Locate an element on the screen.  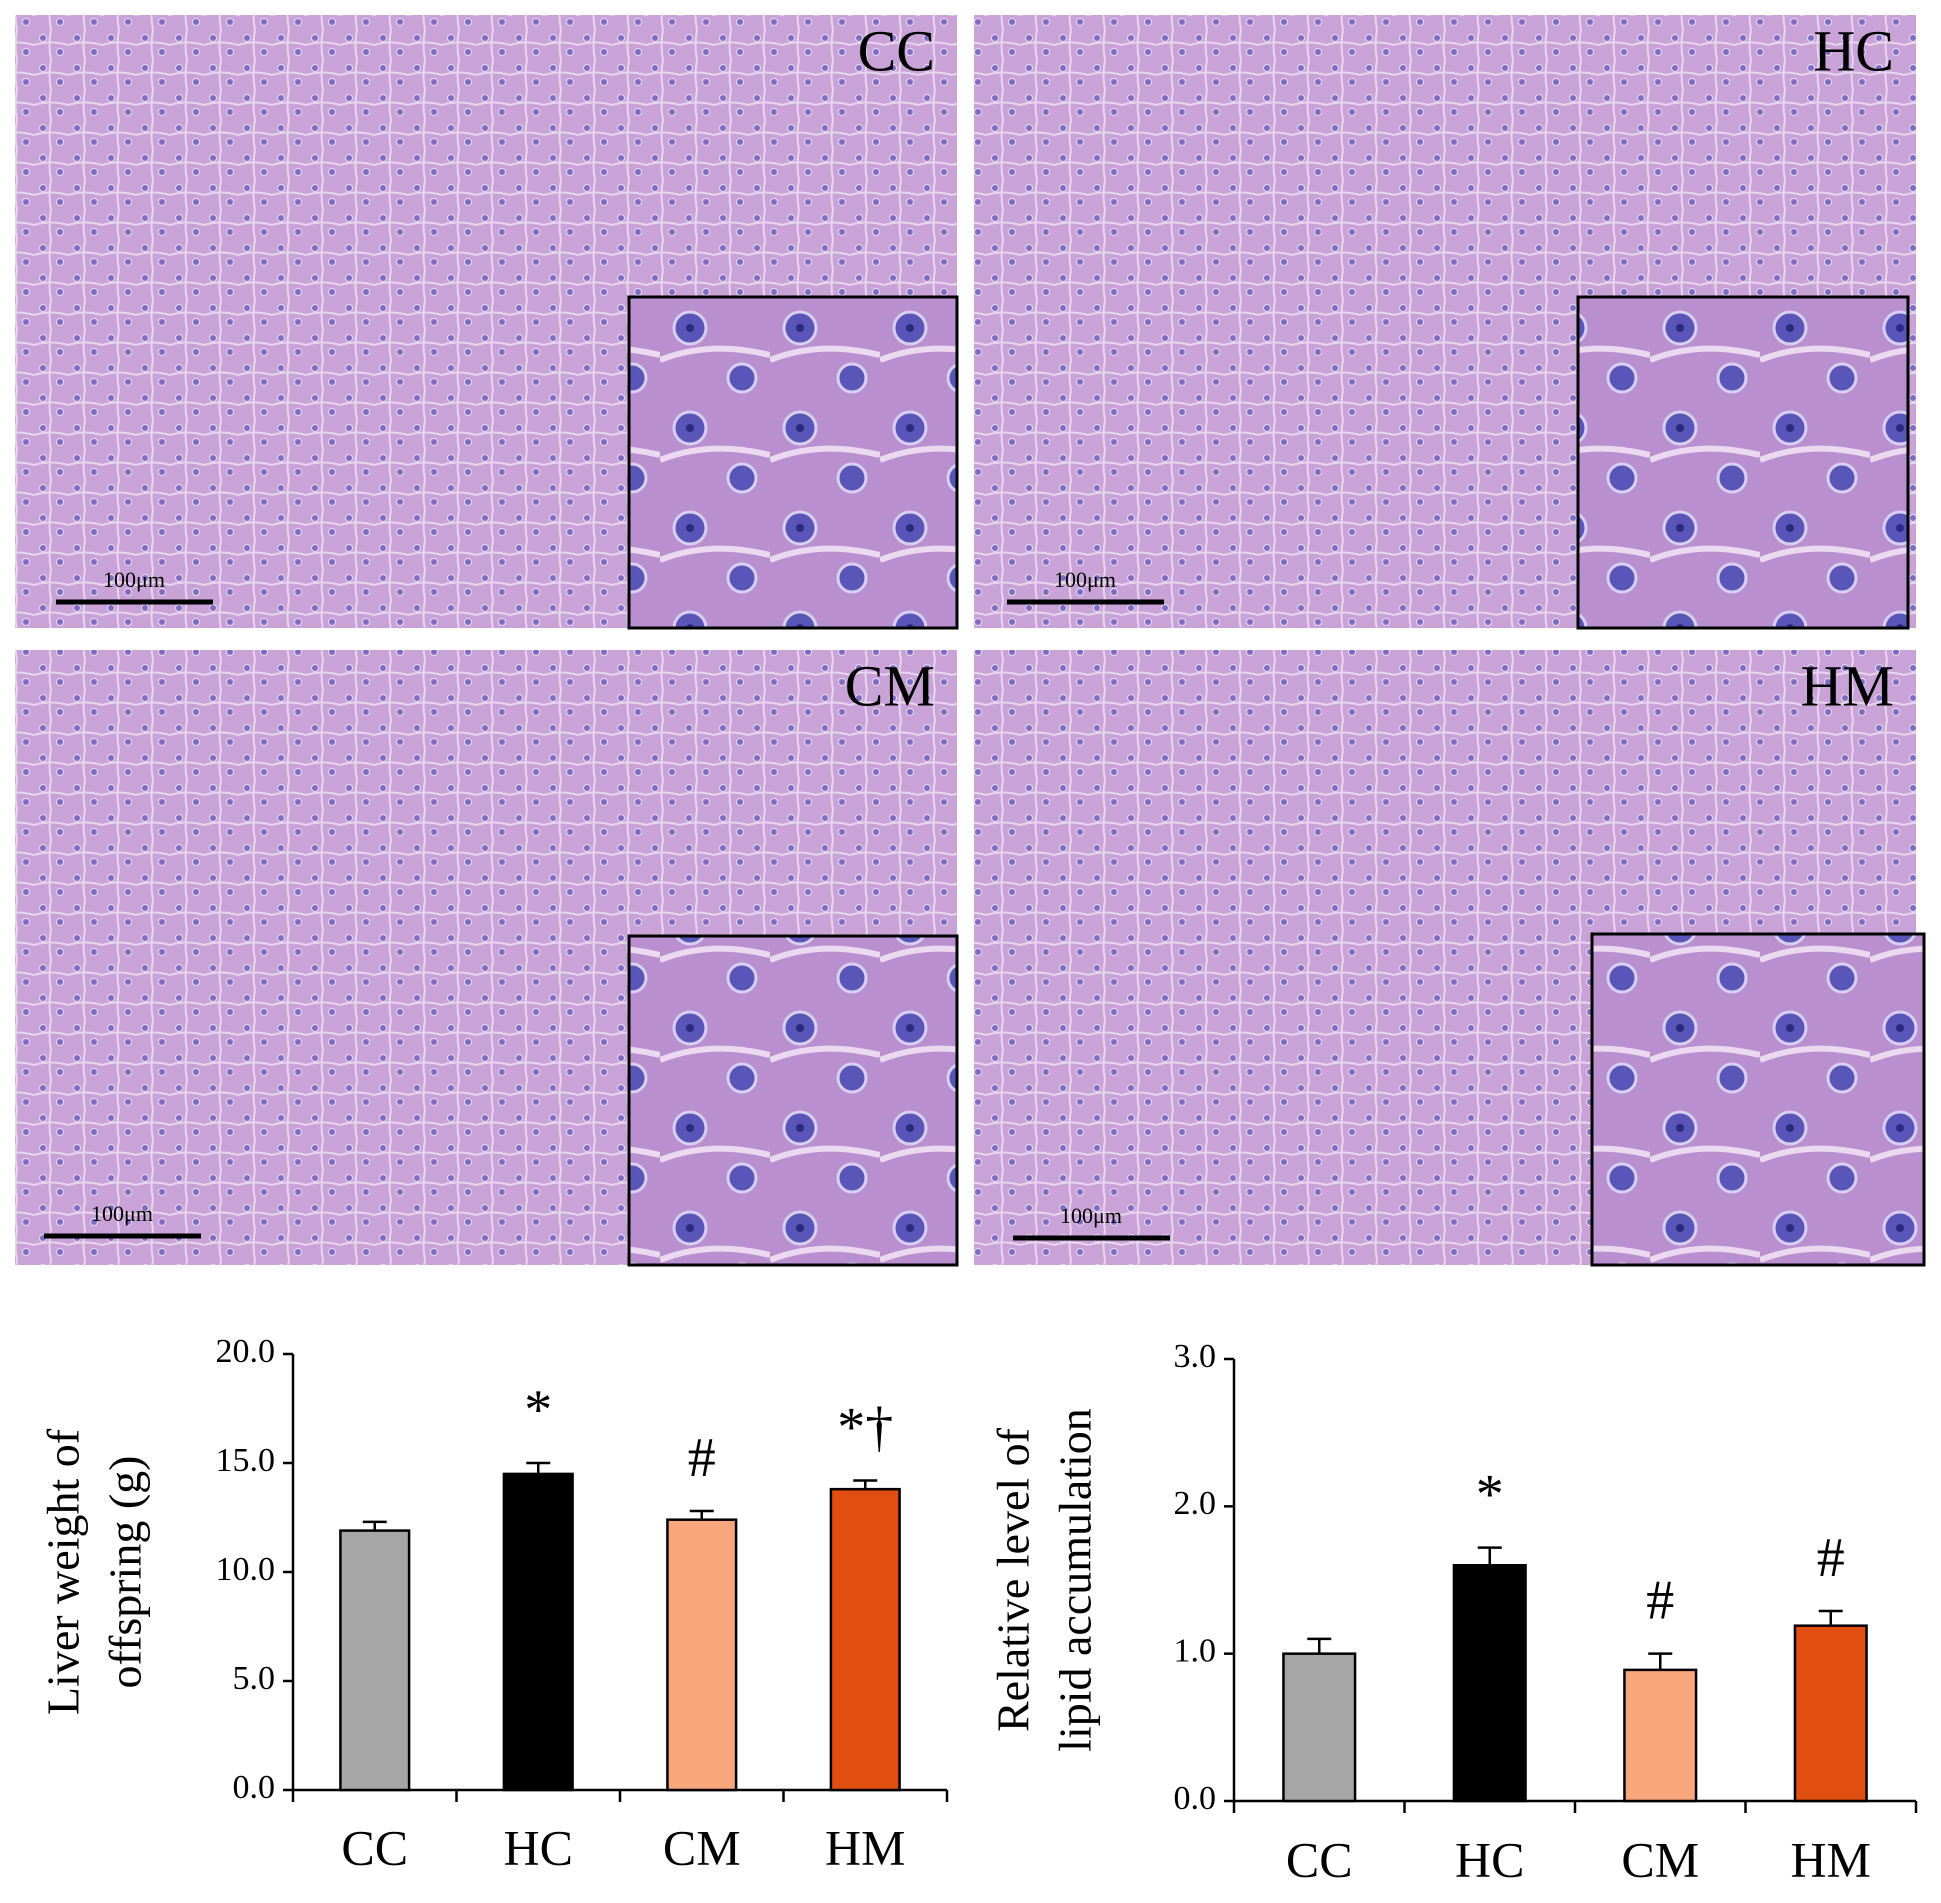
panel-label: HC is located at coordinates (1853, 50).